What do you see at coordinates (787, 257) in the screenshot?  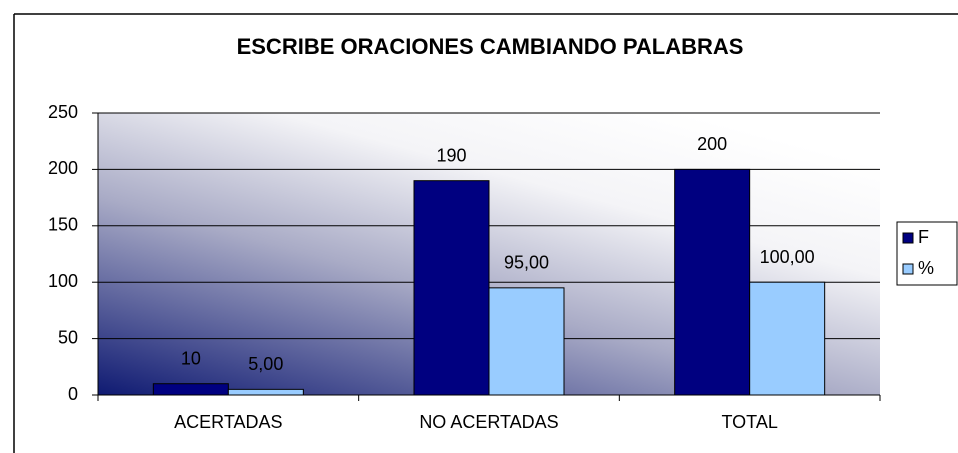 I see `value-label: 100,00` at bounding box center [787, 257].